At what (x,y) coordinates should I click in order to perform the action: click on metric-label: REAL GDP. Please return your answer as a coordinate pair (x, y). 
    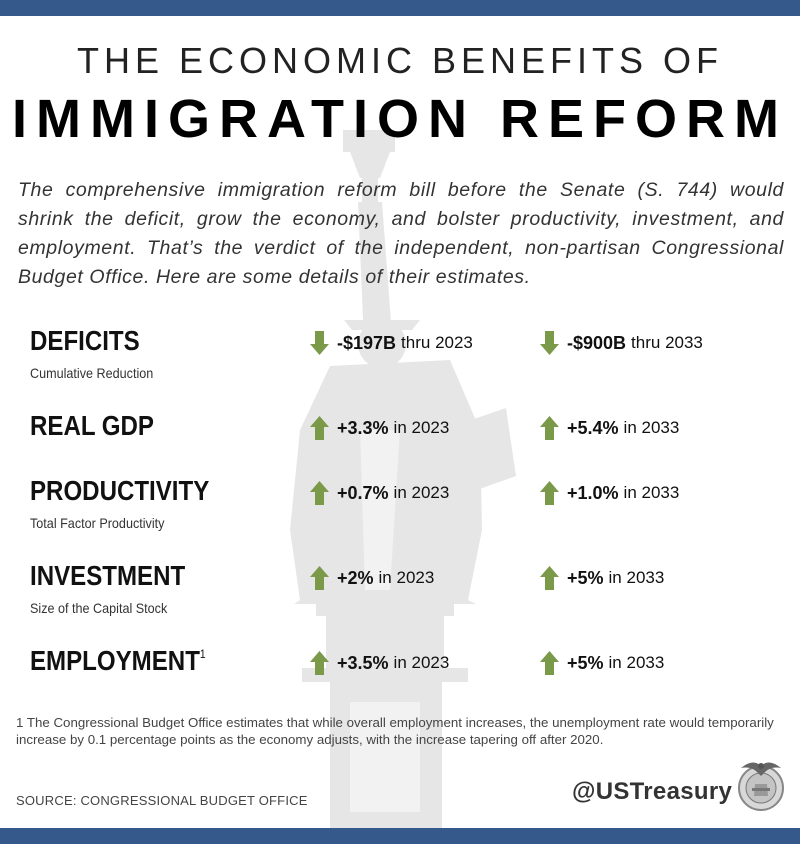
    Looking at the image, I should click on (92, 426).